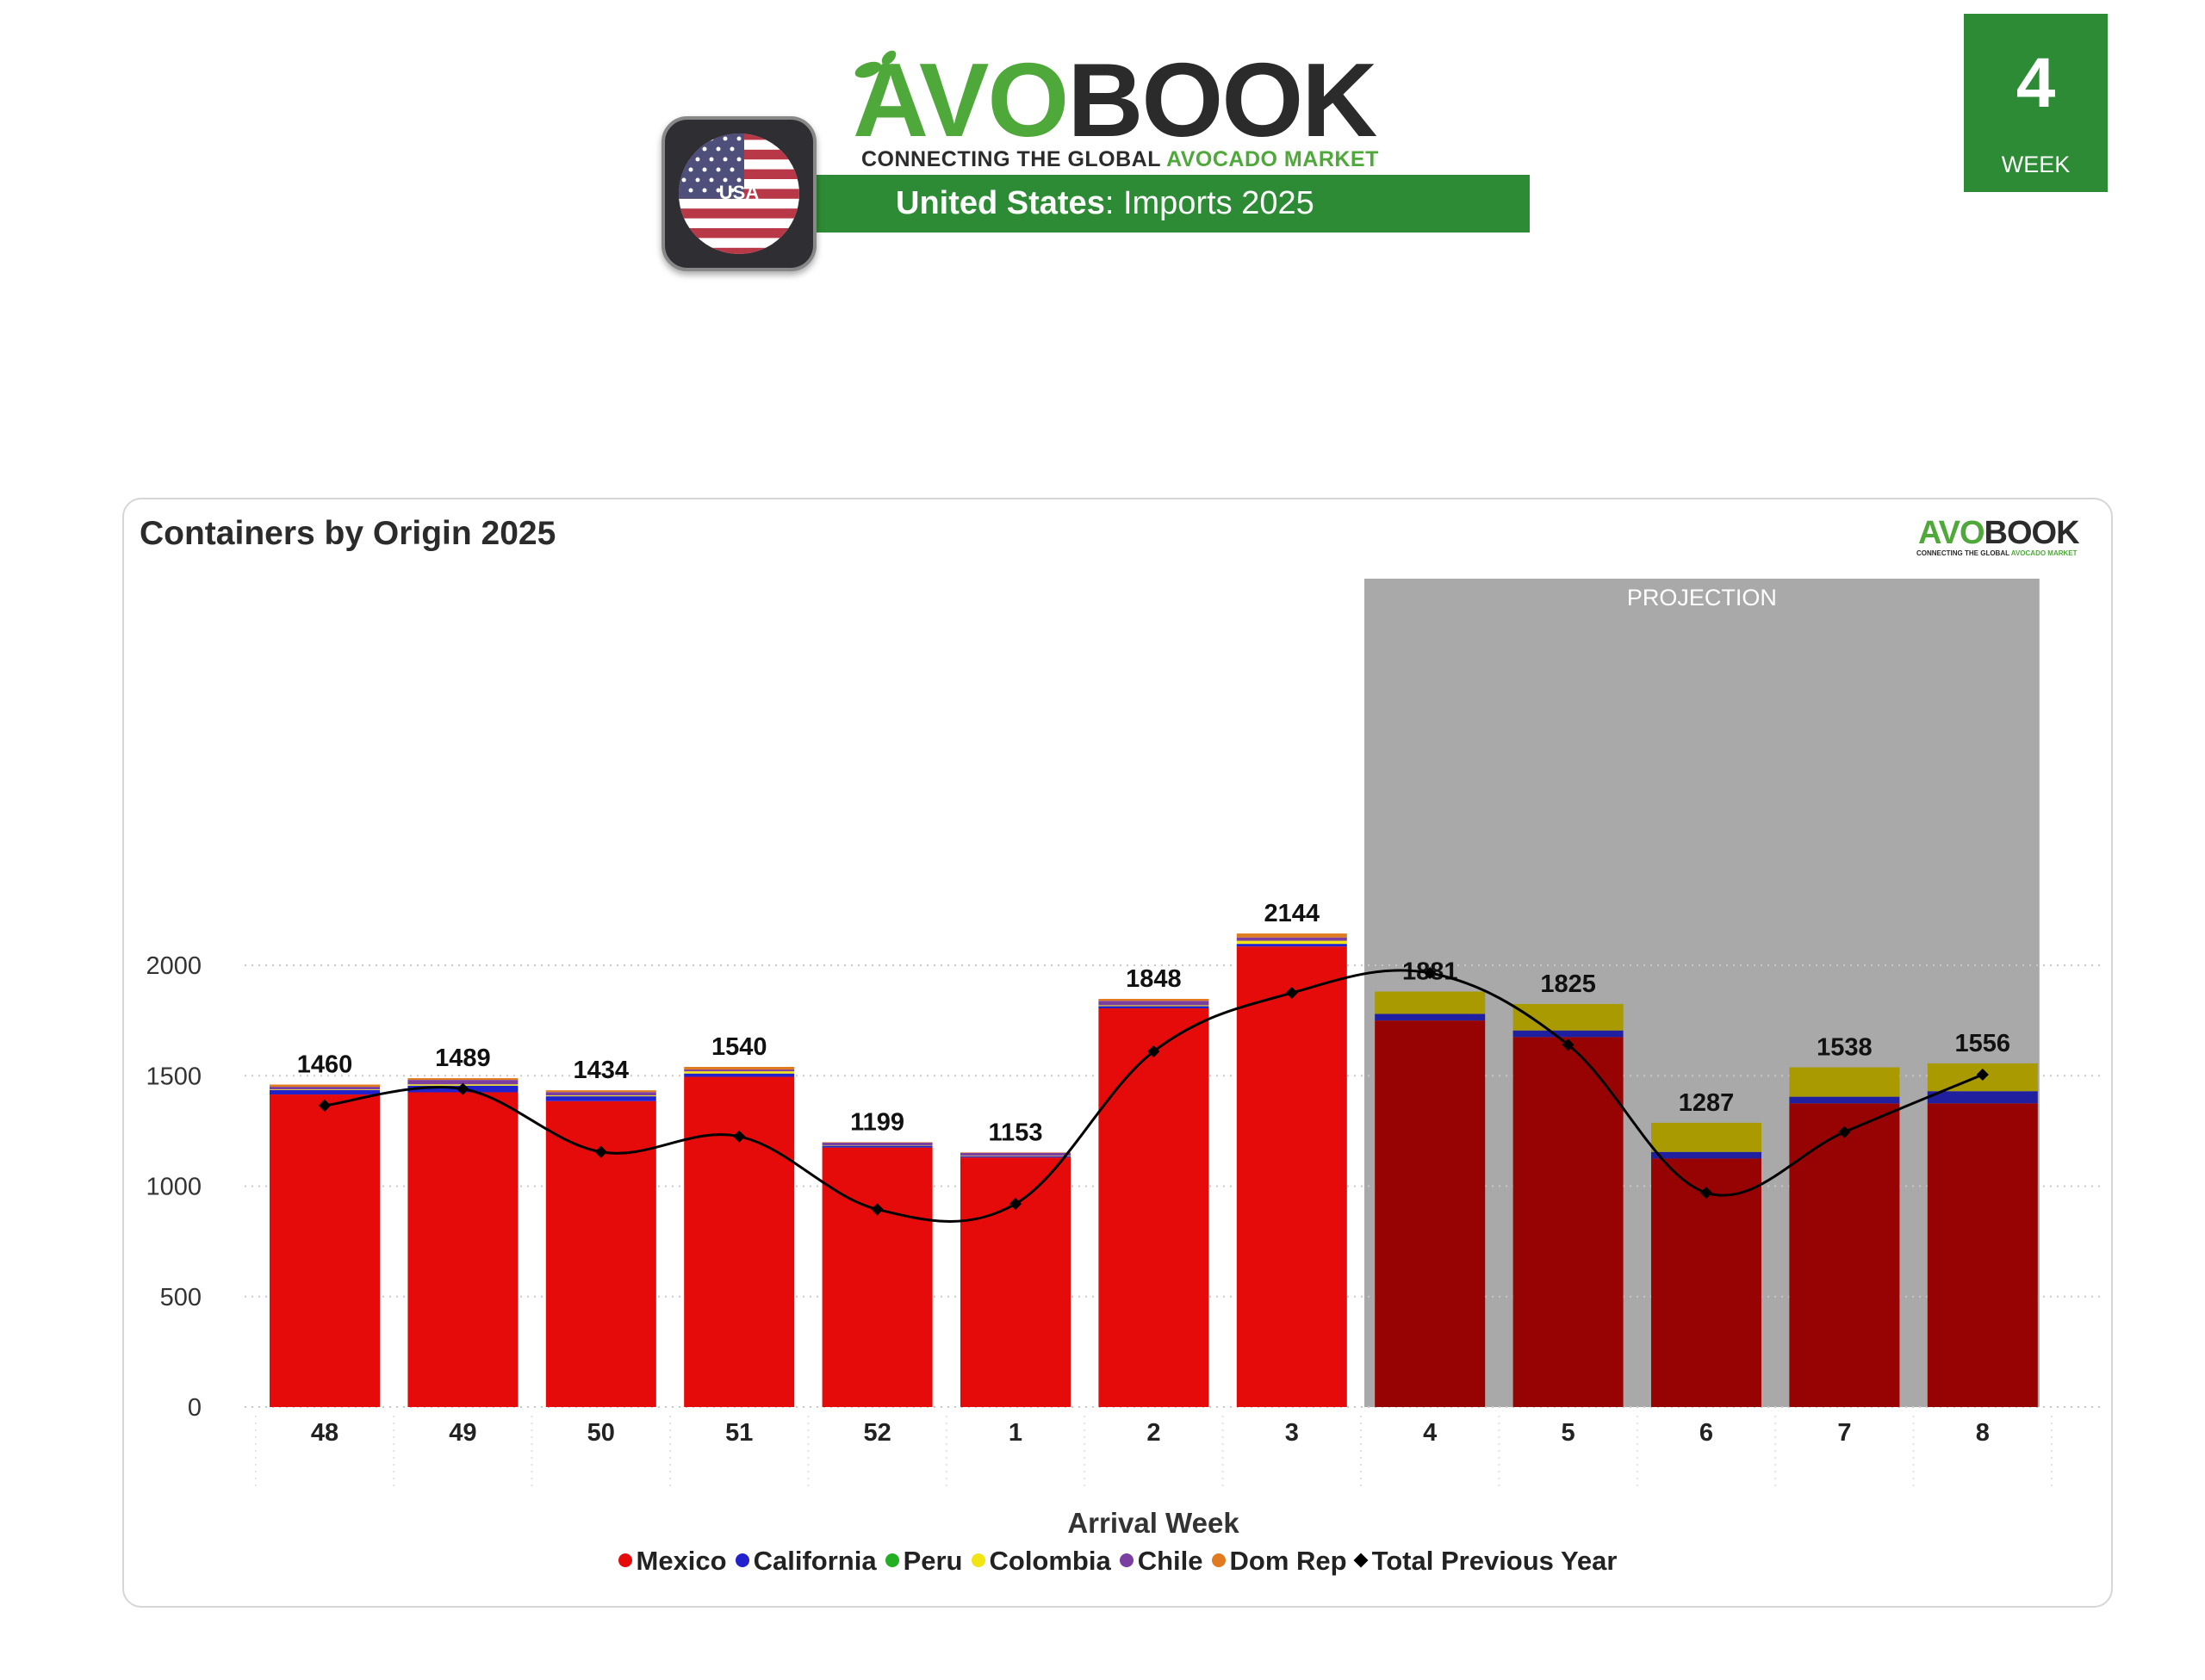  What do you see at coordinates (1361, 1561) in the screenshot?
I see `legend-diamond-marker` at bounding box center [1361, 1561].